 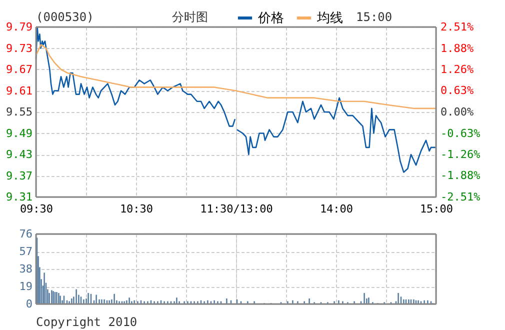 What do you see at coordinates (19, 48) in the screenshot?
I see `y-tick-label: 9.73` at bounding box center [19, 48].